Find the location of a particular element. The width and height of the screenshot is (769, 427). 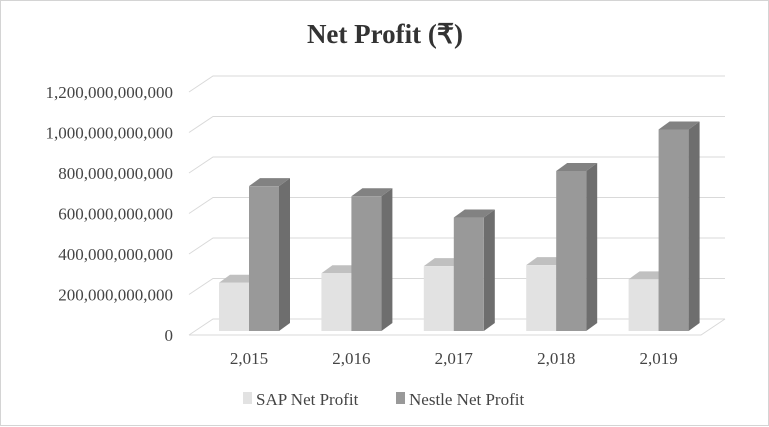

y-tick-label: 1,000,000,000,000 is located at coordinates (110, 133).